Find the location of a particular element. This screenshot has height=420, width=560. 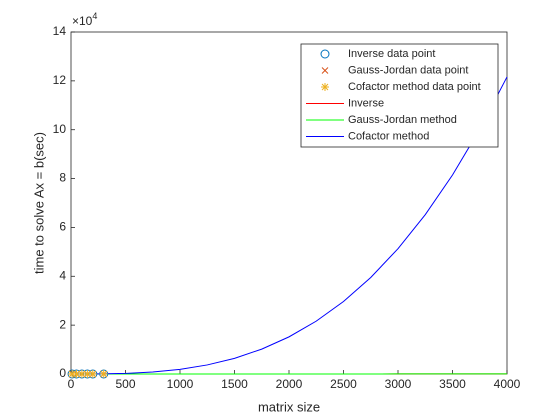

marker-circle is located at coordinates (325, 54).